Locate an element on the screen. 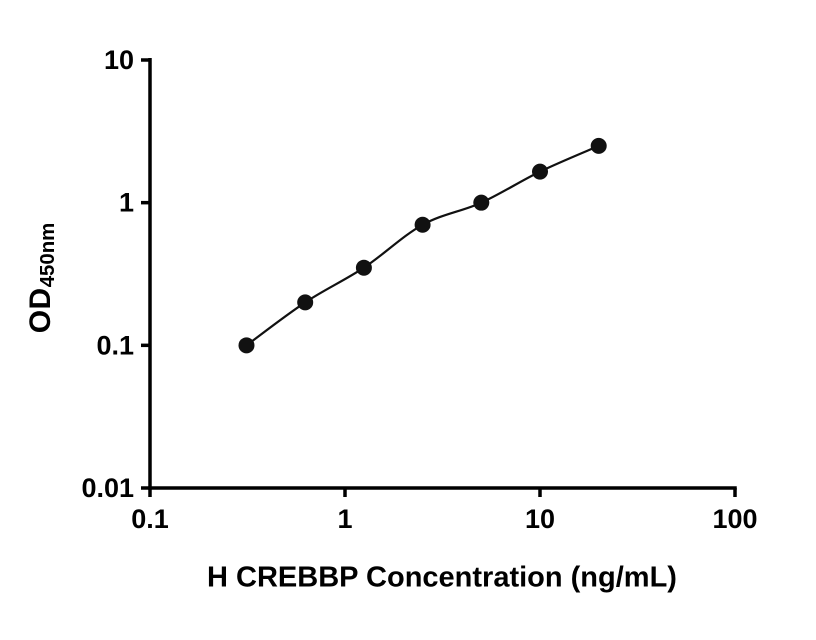 Image resolution: width=816 pixels, height=640 pixels. x-tick-label: 10 is located at coordinates (540, 519).